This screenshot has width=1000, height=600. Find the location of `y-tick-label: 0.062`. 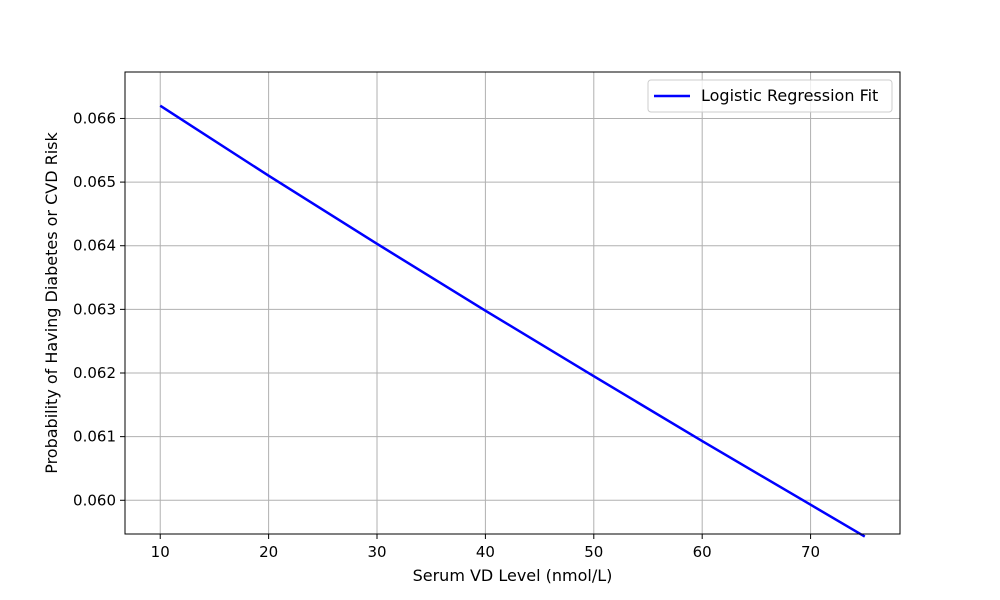

y-tick-label: 0.062 is located at coordinates (94, 373).